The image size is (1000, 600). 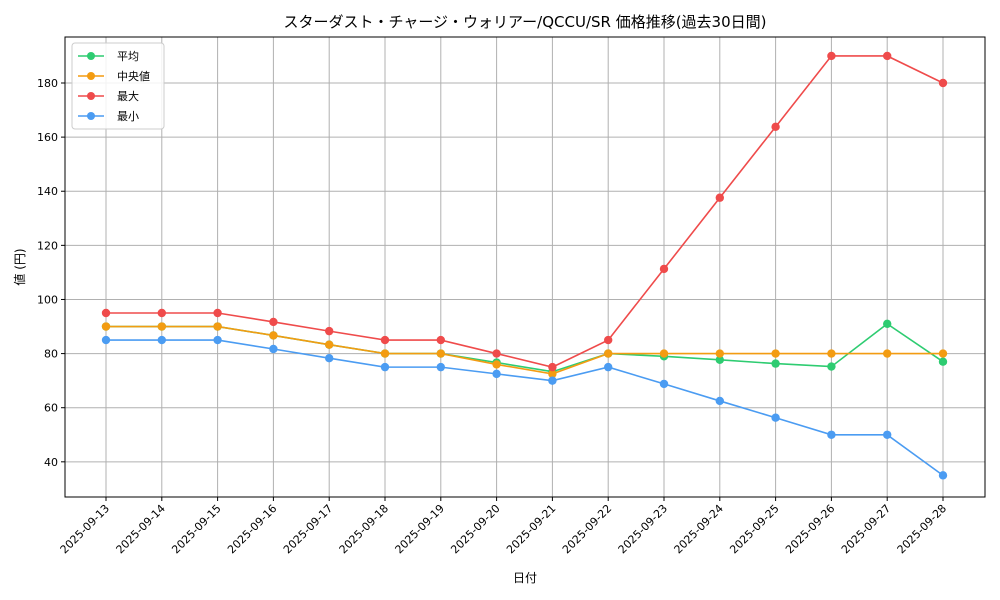 What do you see at coordinates (643, 529) in the screenshot?
I see `x-tick-label: 2025-09-23` at bounding box center [643, 529].